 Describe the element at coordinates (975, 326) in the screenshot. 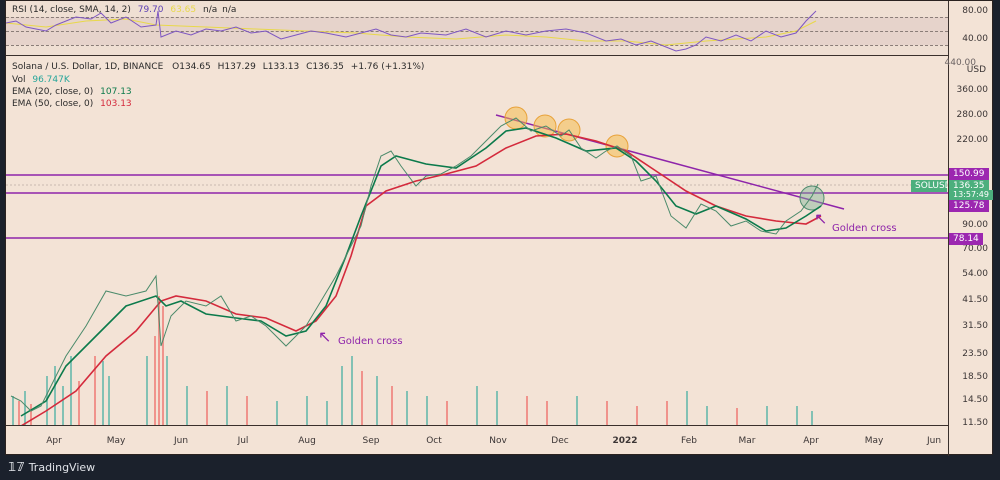

I see `price-axis-label: 31.50` at that location.